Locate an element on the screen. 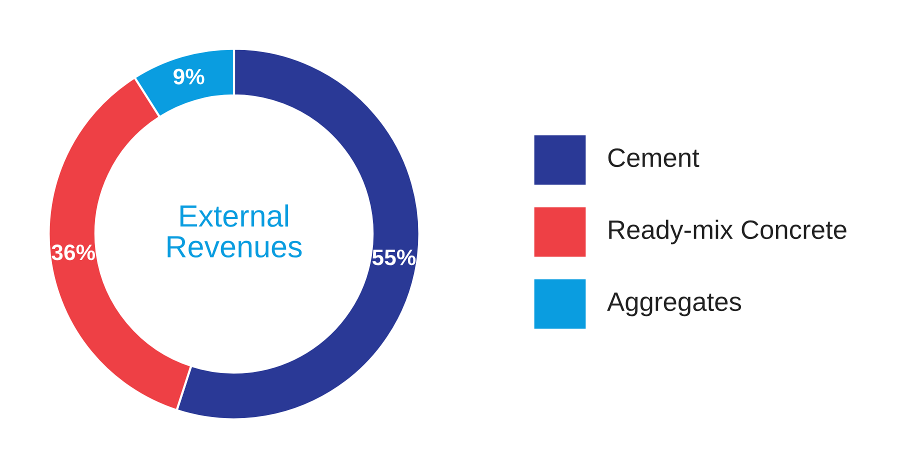 Image resolution: width=911 pixels, height=468 pixels. data-label: 9% is located at coordinates (189, 76).